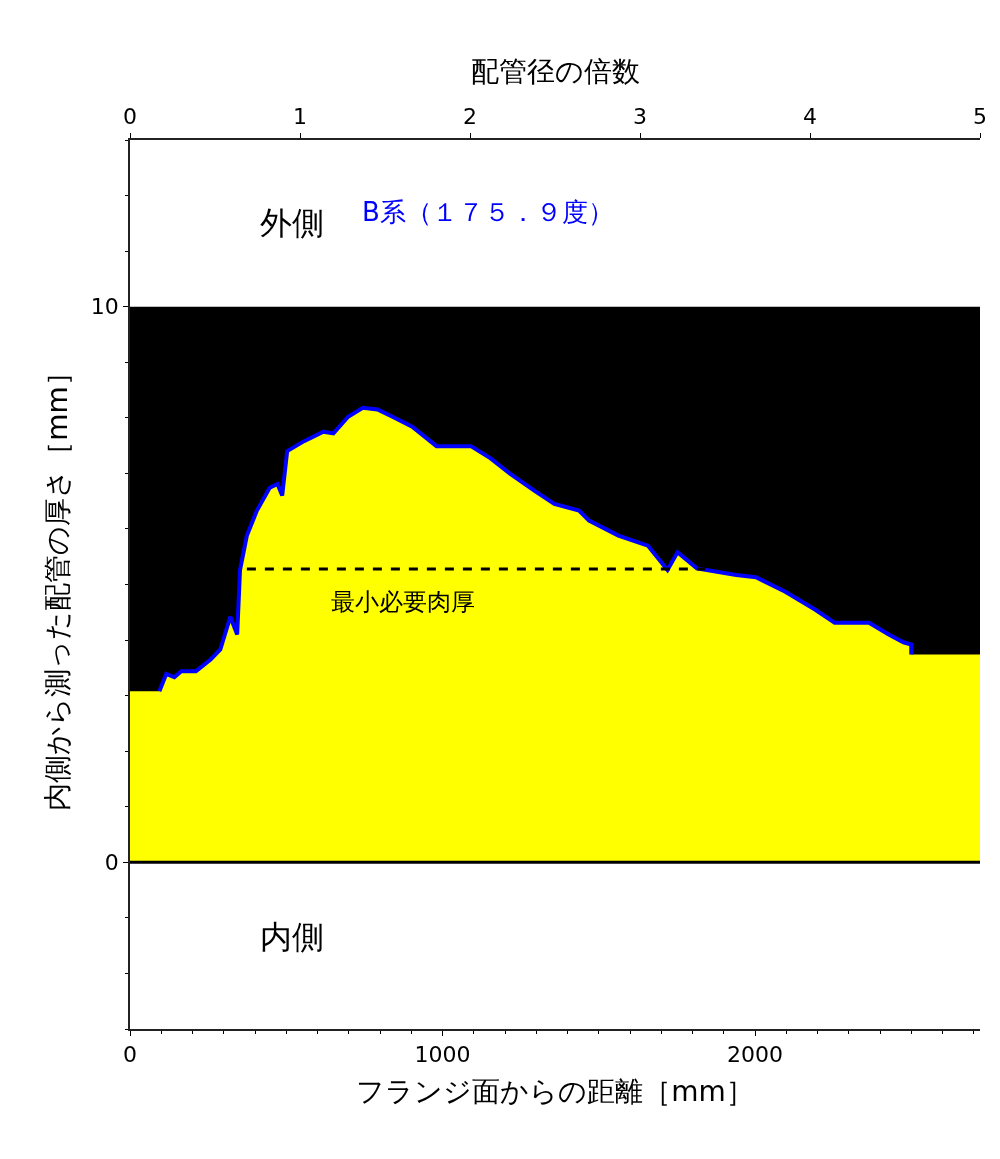  Describe the element at coordinates (488, 212) in the screenshot. I see `text: B系（１７５．９度）` at that location.